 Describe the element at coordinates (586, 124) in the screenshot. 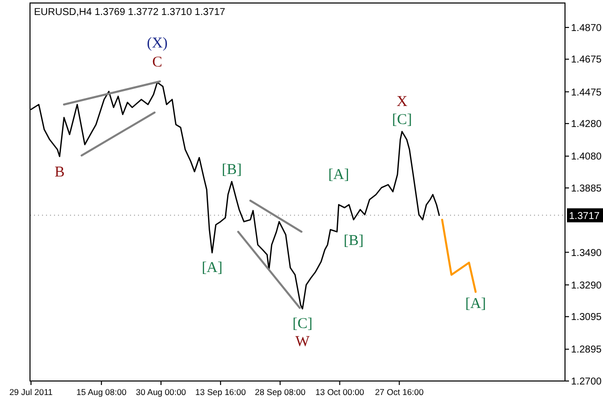

I see `y-tick-label: 1.4280` at that location.